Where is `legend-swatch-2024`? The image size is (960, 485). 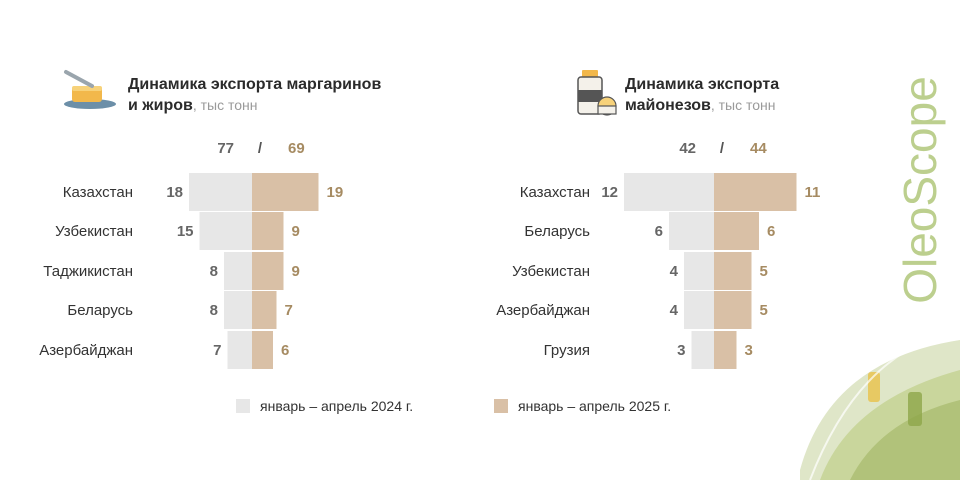 legend-swatch-2024 is located at coordinates (243, 406).